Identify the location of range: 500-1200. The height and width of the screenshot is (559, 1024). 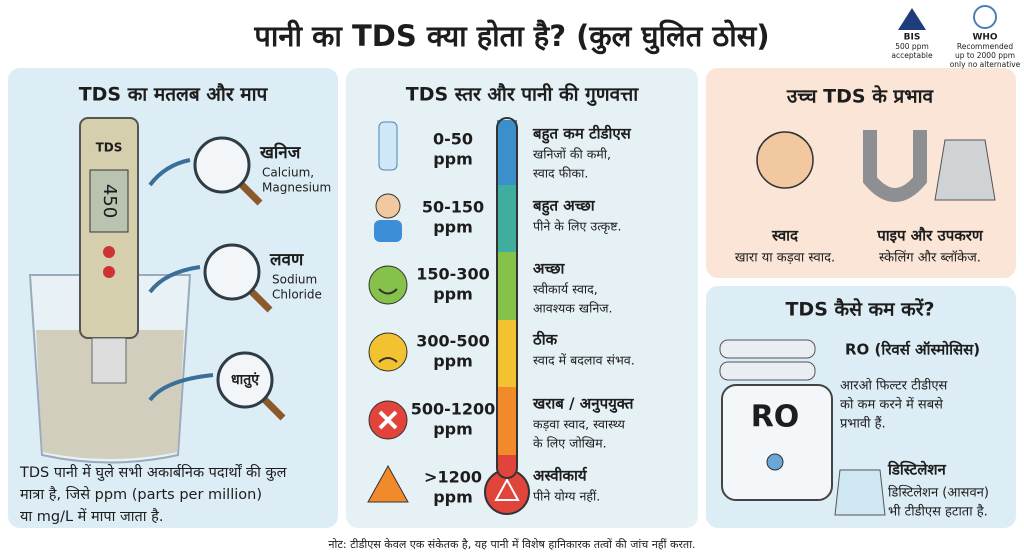
(453, 409).